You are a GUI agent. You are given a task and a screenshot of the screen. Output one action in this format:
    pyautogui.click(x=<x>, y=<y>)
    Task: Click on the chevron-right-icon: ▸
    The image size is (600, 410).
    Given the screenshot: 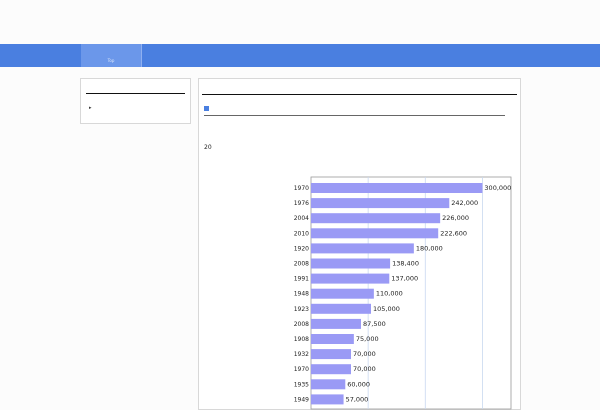 What is the action you would take?
    pyautogui.click(x=90, y=108)
    